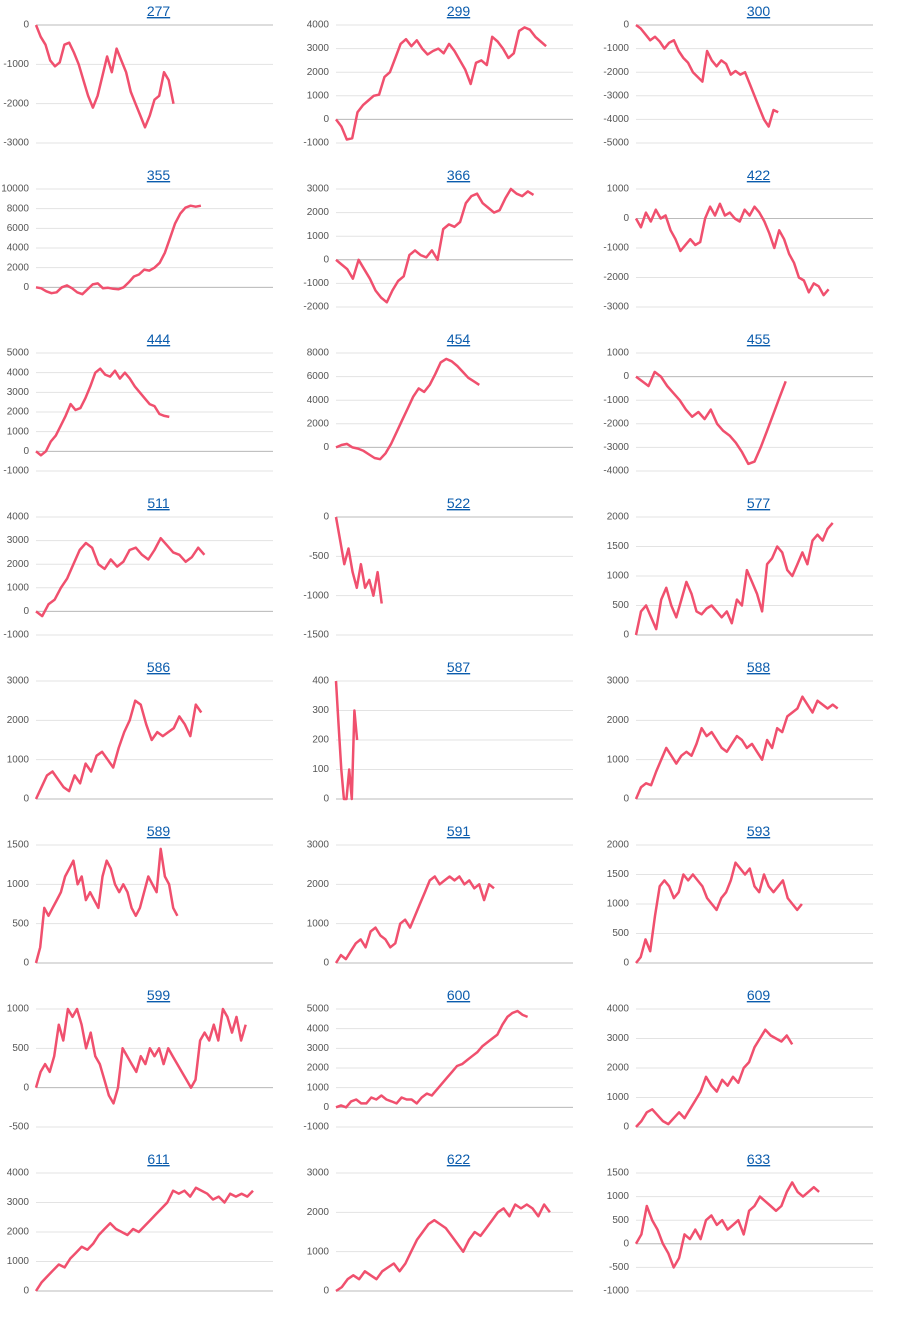  Describe the element at coordinates (18, 208) in the screenshot. I see `y-tick-label: 8000` at that location.